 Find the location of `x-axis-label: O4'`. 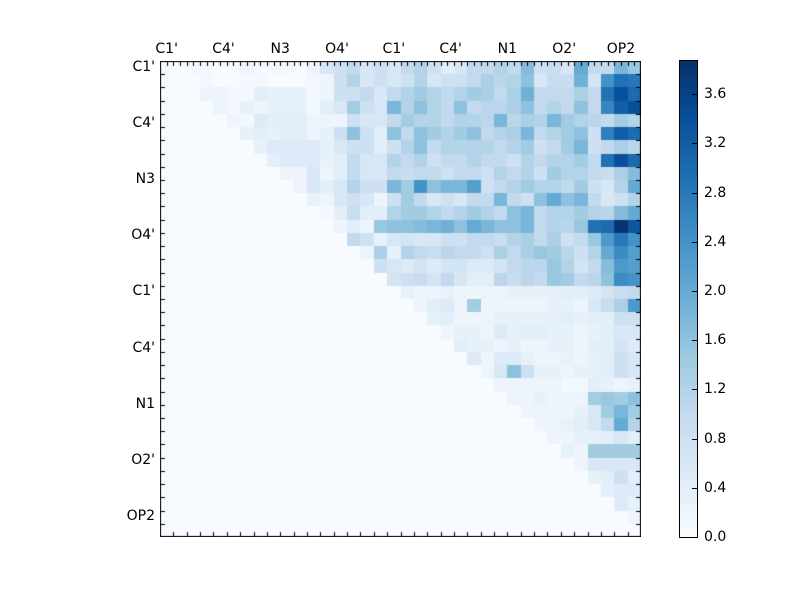

x-axis-label: O4' is located at coordinates (337, 49).